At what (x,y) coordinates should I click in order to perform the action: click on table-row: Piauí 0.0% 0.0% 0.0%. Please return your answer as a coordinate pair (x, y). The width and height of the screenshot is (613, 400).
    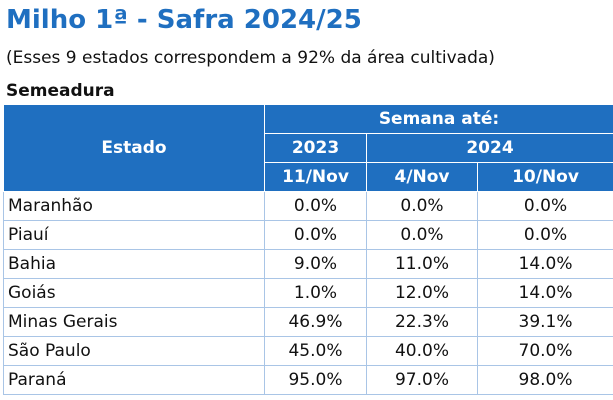
    Looking at the image, I should click on (308, 235).